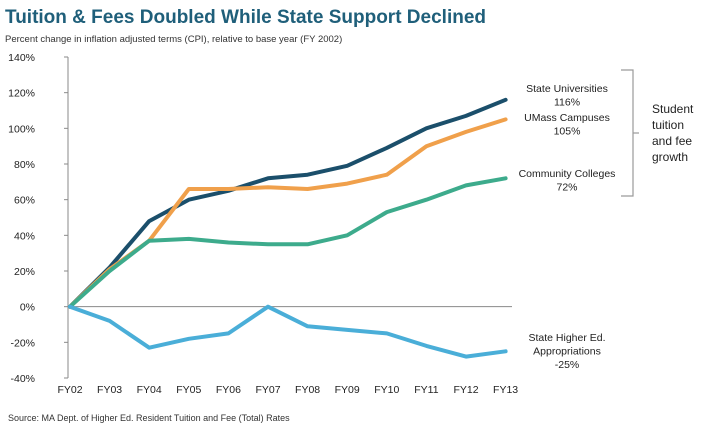 This screenshot has width=705, height=427. Describe the element at coordinates (109, 390) in the screenshot. I see `x-tick-label: FY03` at that location.